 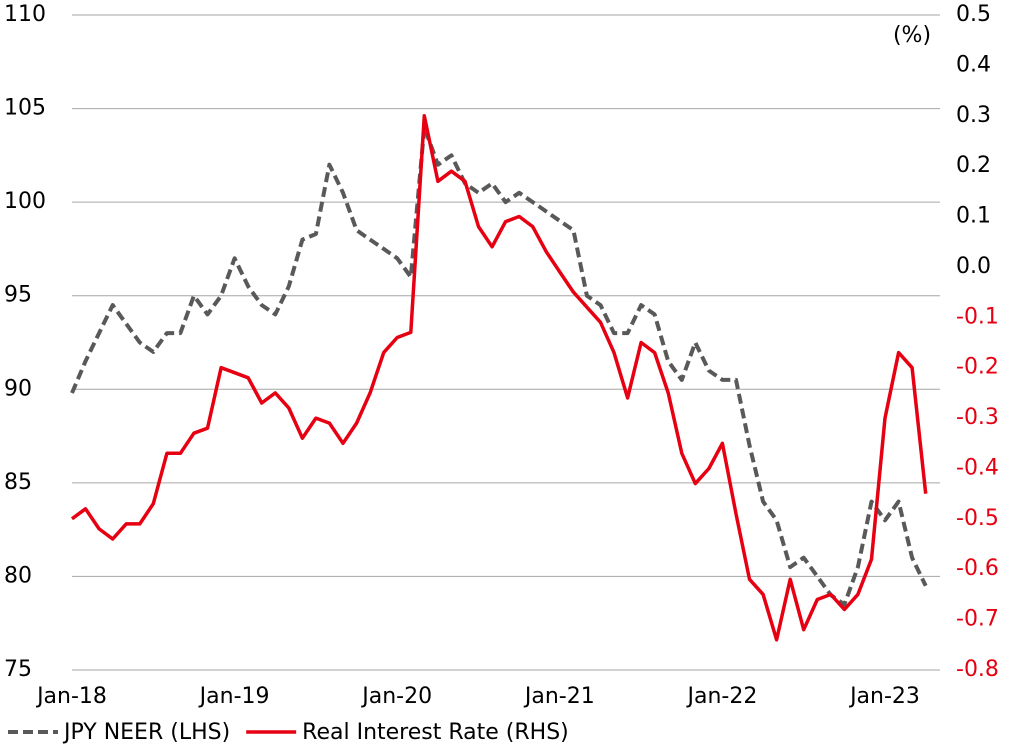 I want to click on x-tick-label: Jan-21, so click(x=559, y=696).